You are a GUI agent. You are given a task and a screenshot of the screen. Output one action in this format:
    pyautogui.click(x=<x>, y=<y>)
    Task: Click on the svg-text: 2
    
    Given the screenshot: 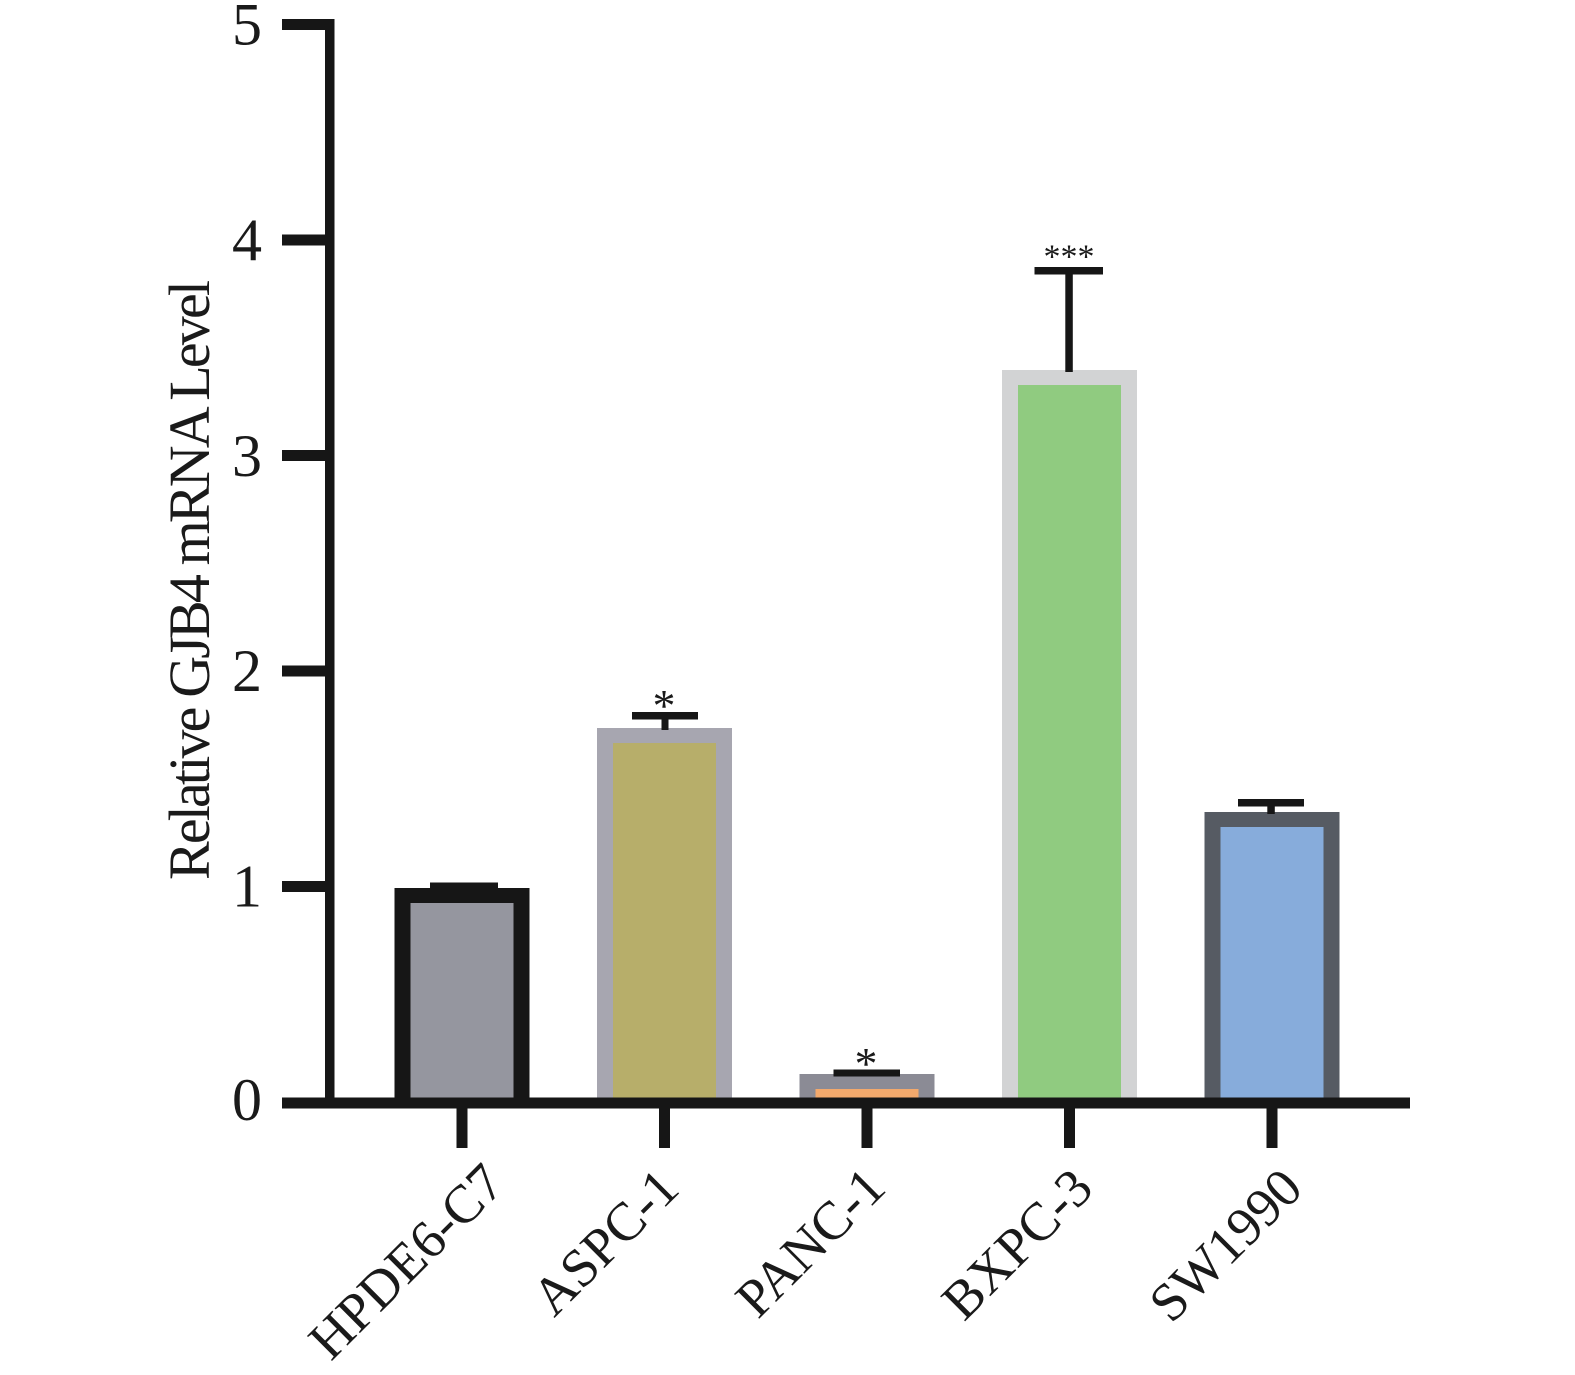 What is the action you would take?
    pyautogui.click(x=247, y=671)
    